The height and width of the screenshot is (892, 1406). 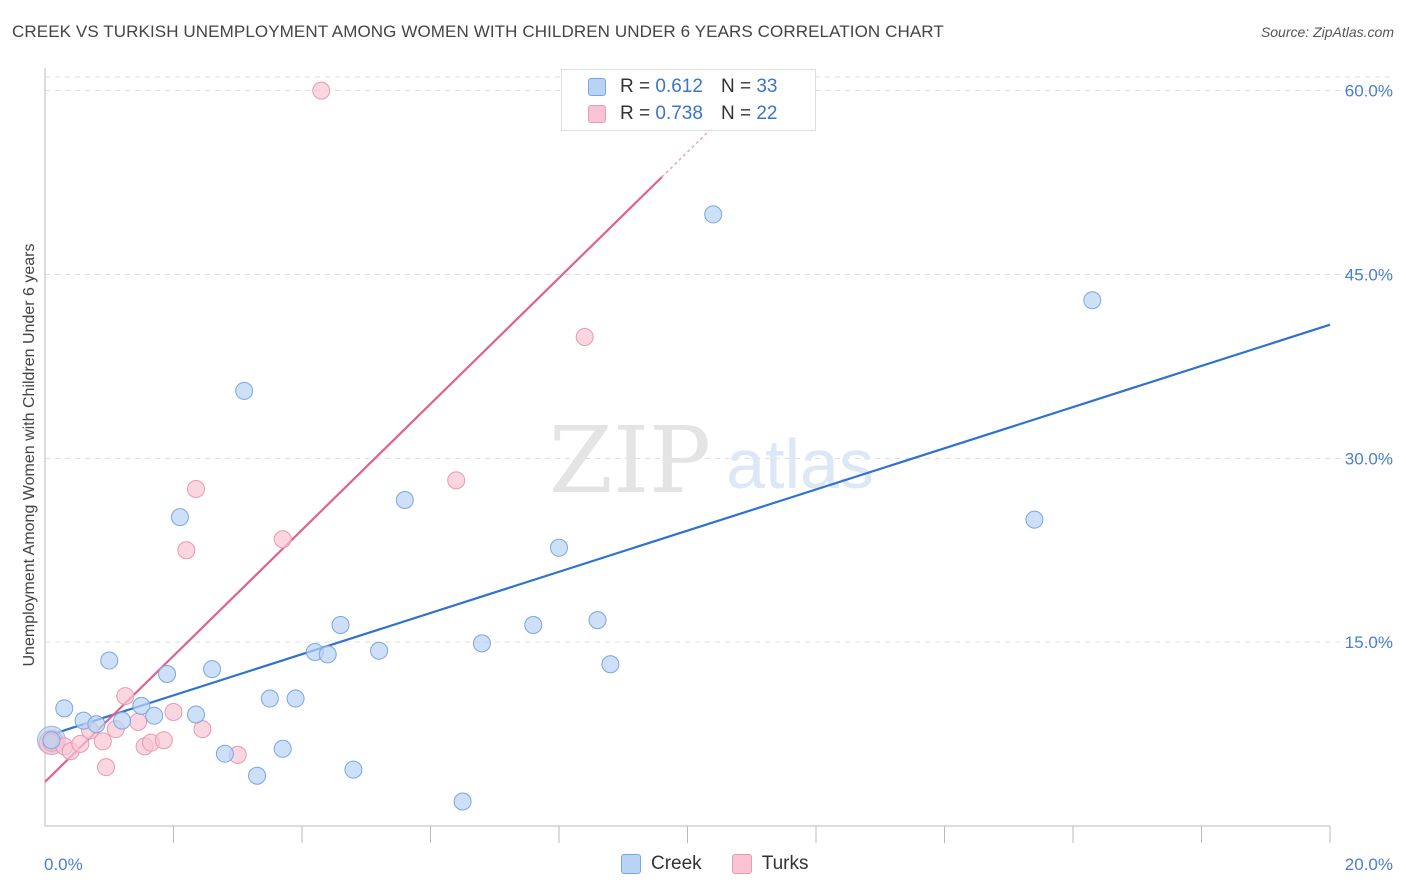 What do you see at coordinates (785, 863) in the screenshot?
I see `turks-legend-label: Turks` at bounding box center [785, 863].